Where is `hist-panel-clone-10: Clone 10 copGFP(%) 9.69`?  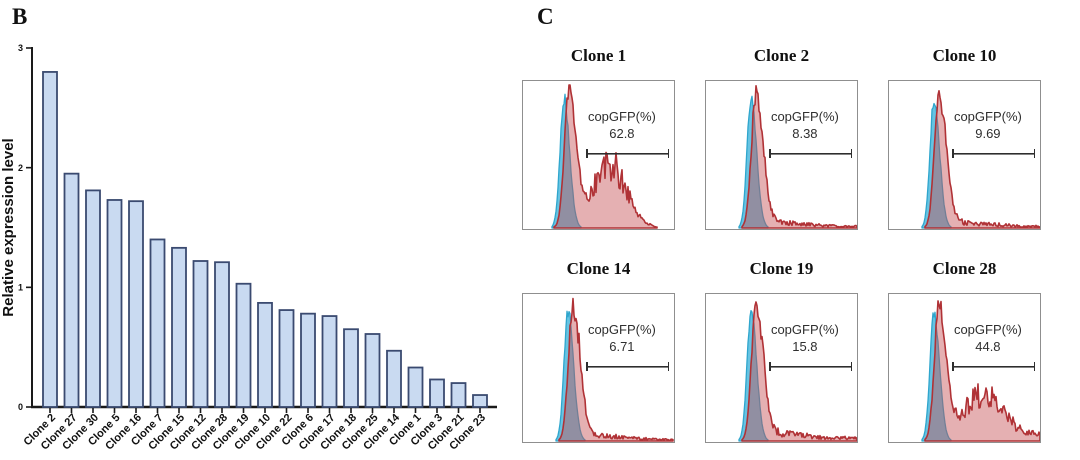 hist-panel-clone-10: Clone 10 copGFP(%) 9.69 is located at coordinates (964, 138).